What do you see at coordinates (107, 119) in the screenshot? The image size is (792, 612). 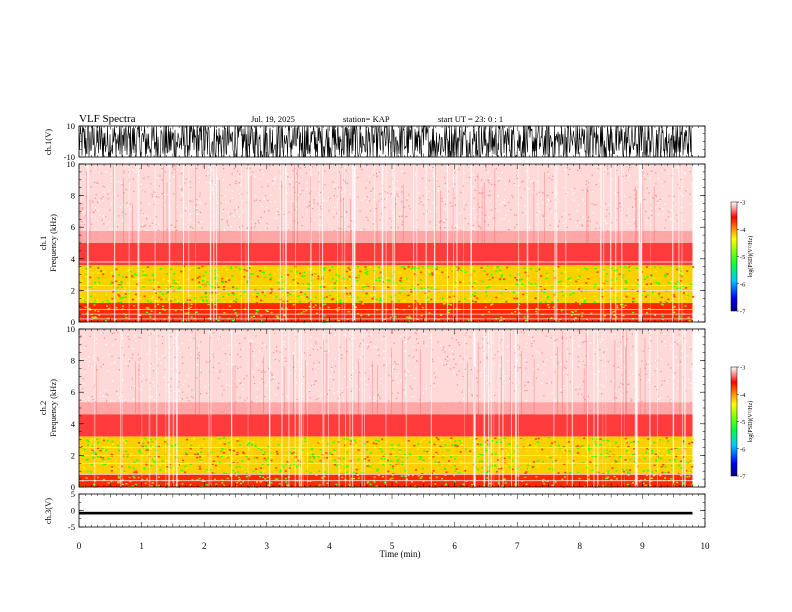 I see `plot-title: VLF Spectra` at bounding box center [107, 119].